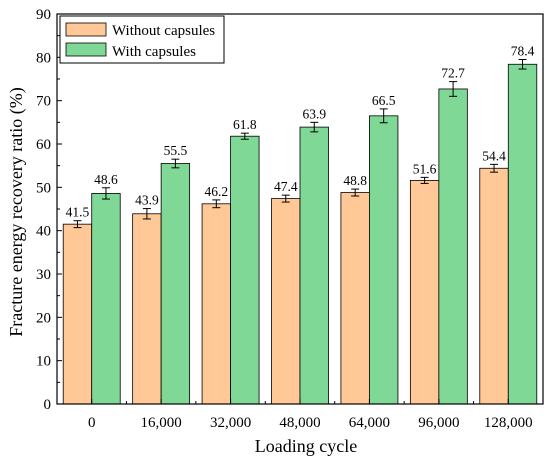 Image resolution: width=550 pixels, height=464 pixels. Describe the element at coordinates (78, 212) in the screenshot. I see `data-label: 41.5` at that location.